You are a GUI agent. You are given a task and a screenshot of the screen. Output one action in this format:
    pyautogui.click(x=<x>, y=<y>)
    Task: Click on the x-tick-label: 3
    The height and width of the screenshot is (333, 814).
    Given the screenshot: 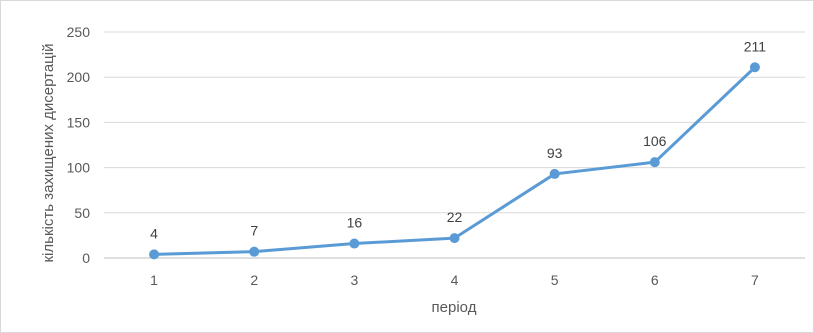 What is the action you would take?
    pyautogui.click(x=354, y=280)
    